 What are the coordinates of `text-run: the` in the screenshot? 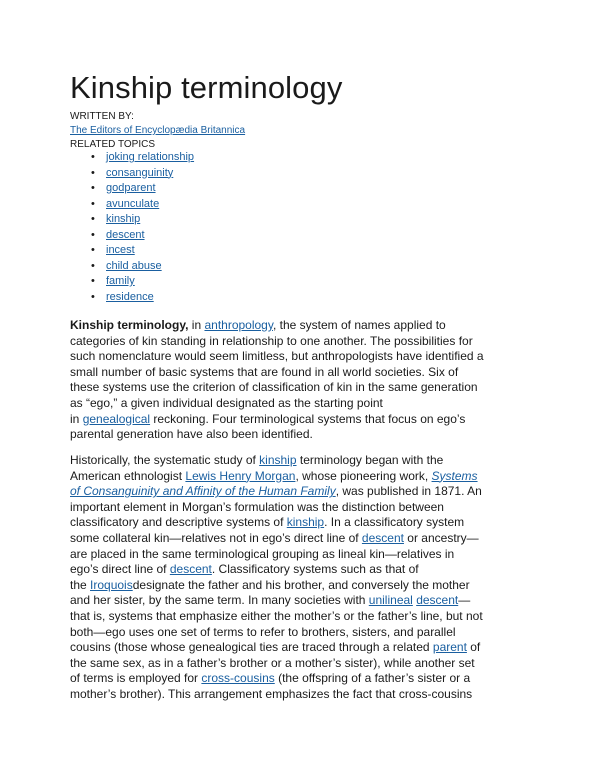 It's located at (80, 584).